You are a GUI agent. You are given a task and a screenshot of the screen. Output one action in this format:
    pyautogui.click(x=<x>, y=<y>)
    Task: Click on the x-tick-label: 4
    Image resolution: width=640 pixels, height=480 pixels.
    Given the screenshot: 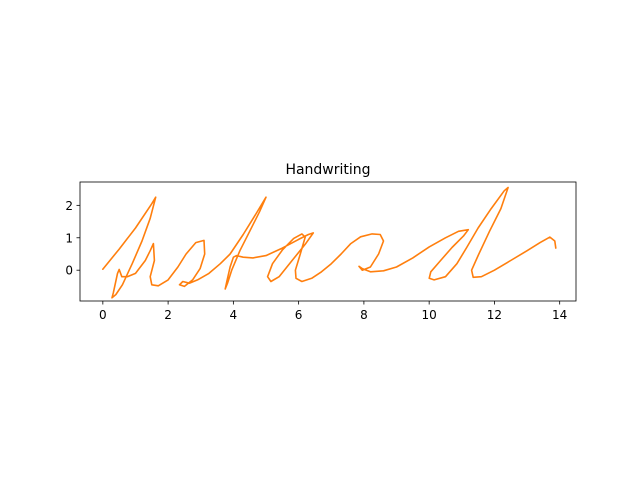 What is the action you would take?
    pyautogui.click(x=234, y=315)
    